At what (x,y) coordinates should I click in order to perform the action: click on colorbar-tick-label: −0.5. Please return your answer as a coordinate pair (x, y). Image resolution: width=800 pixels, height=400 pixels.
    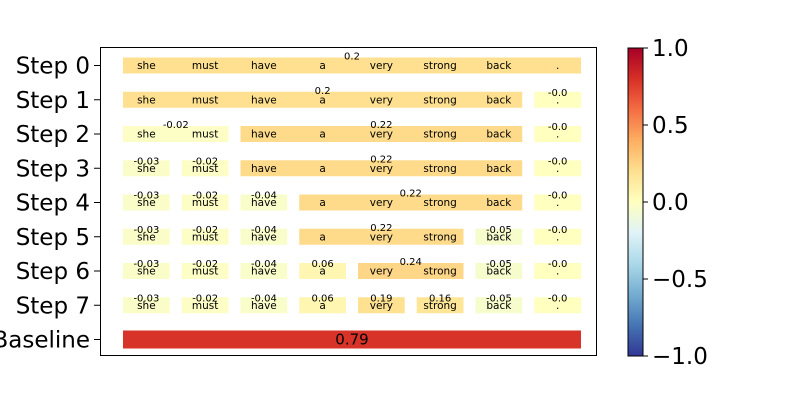
    Looking at the image, I should click on (680, 280).